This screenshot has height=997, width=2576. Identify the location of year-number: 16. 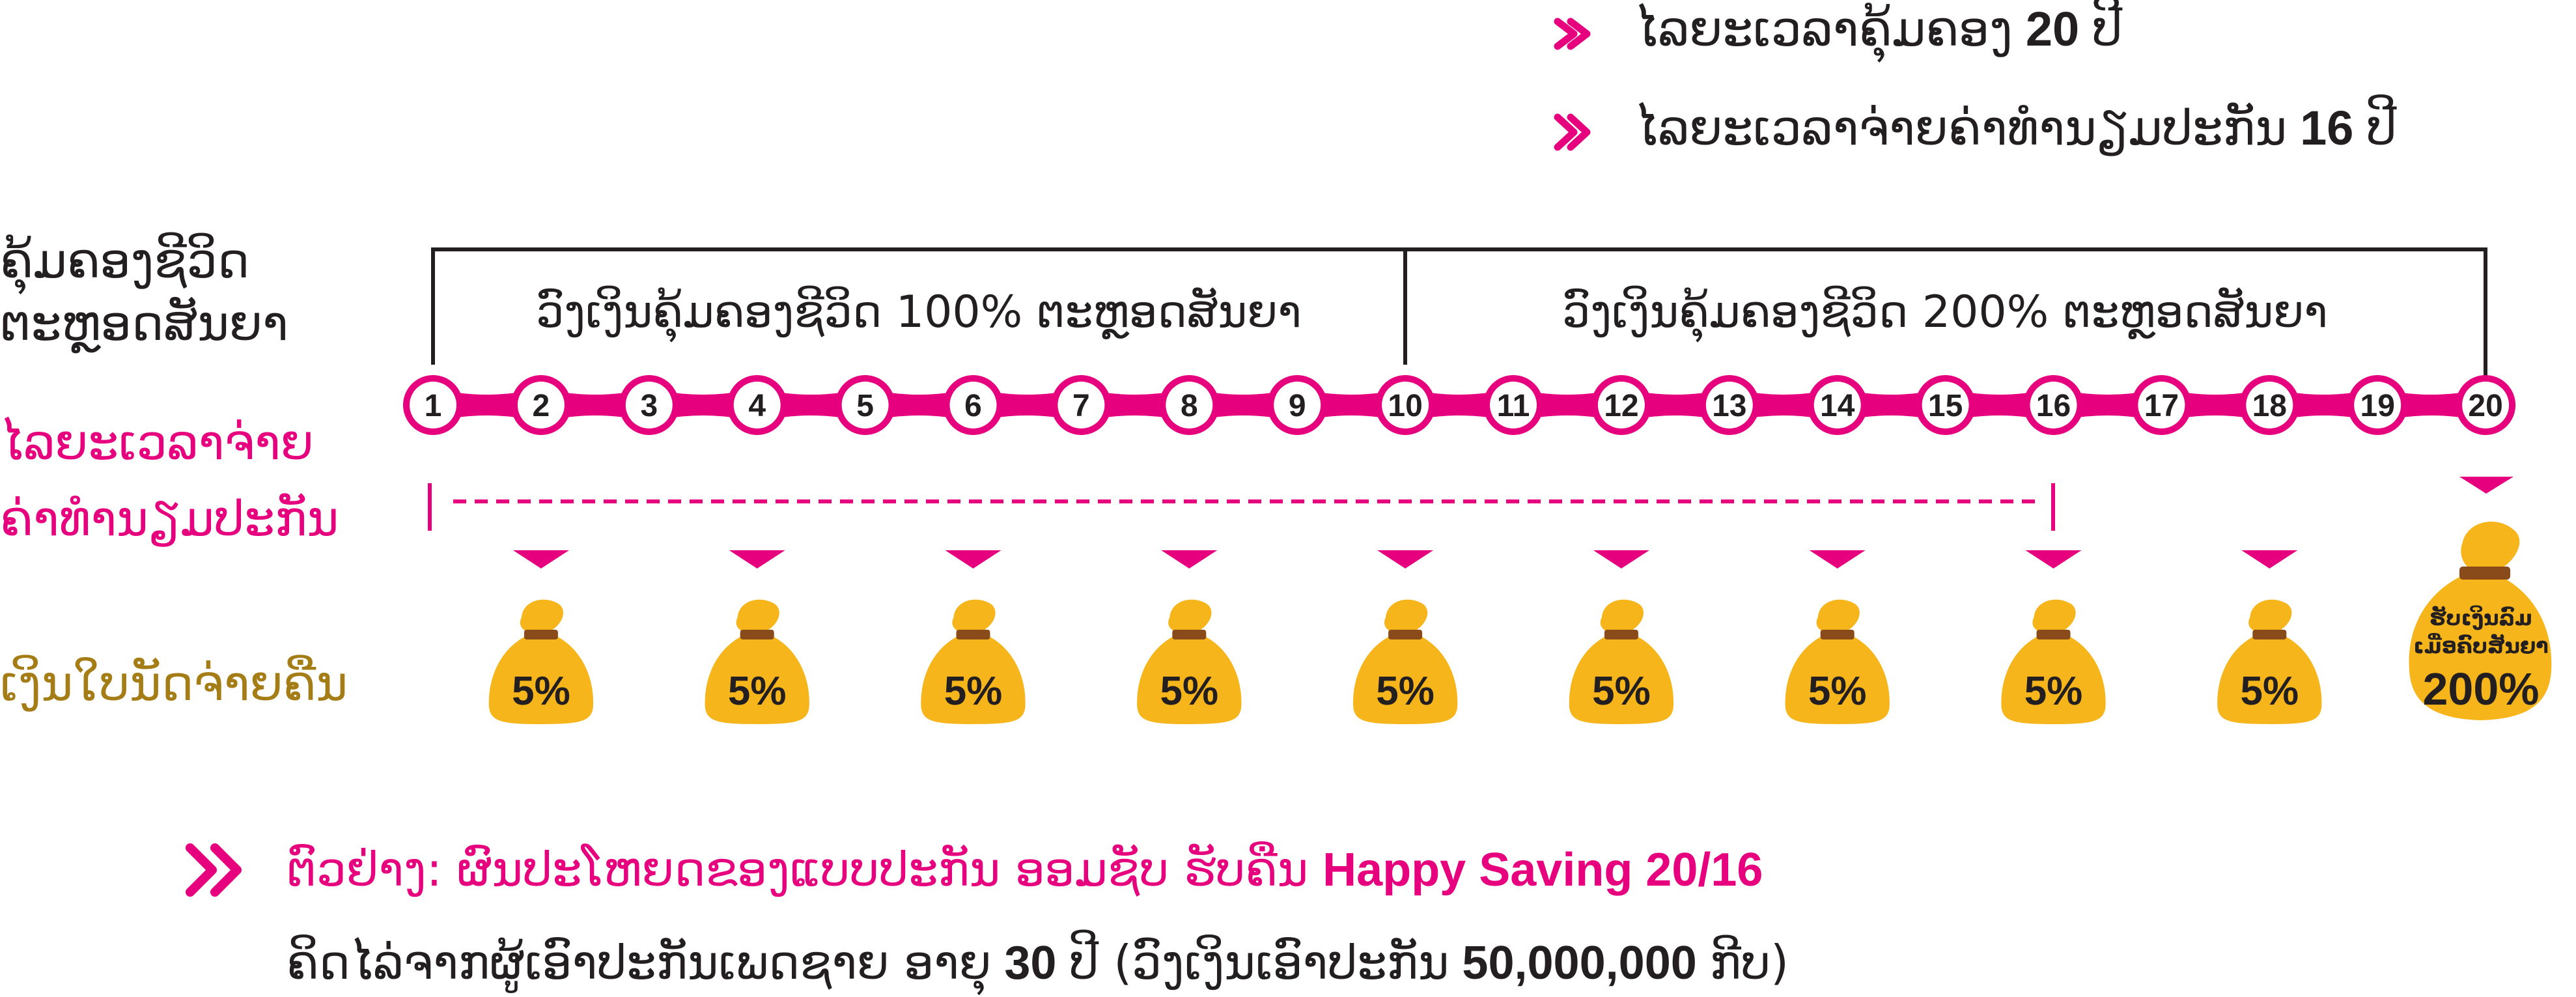
(2053, 406).